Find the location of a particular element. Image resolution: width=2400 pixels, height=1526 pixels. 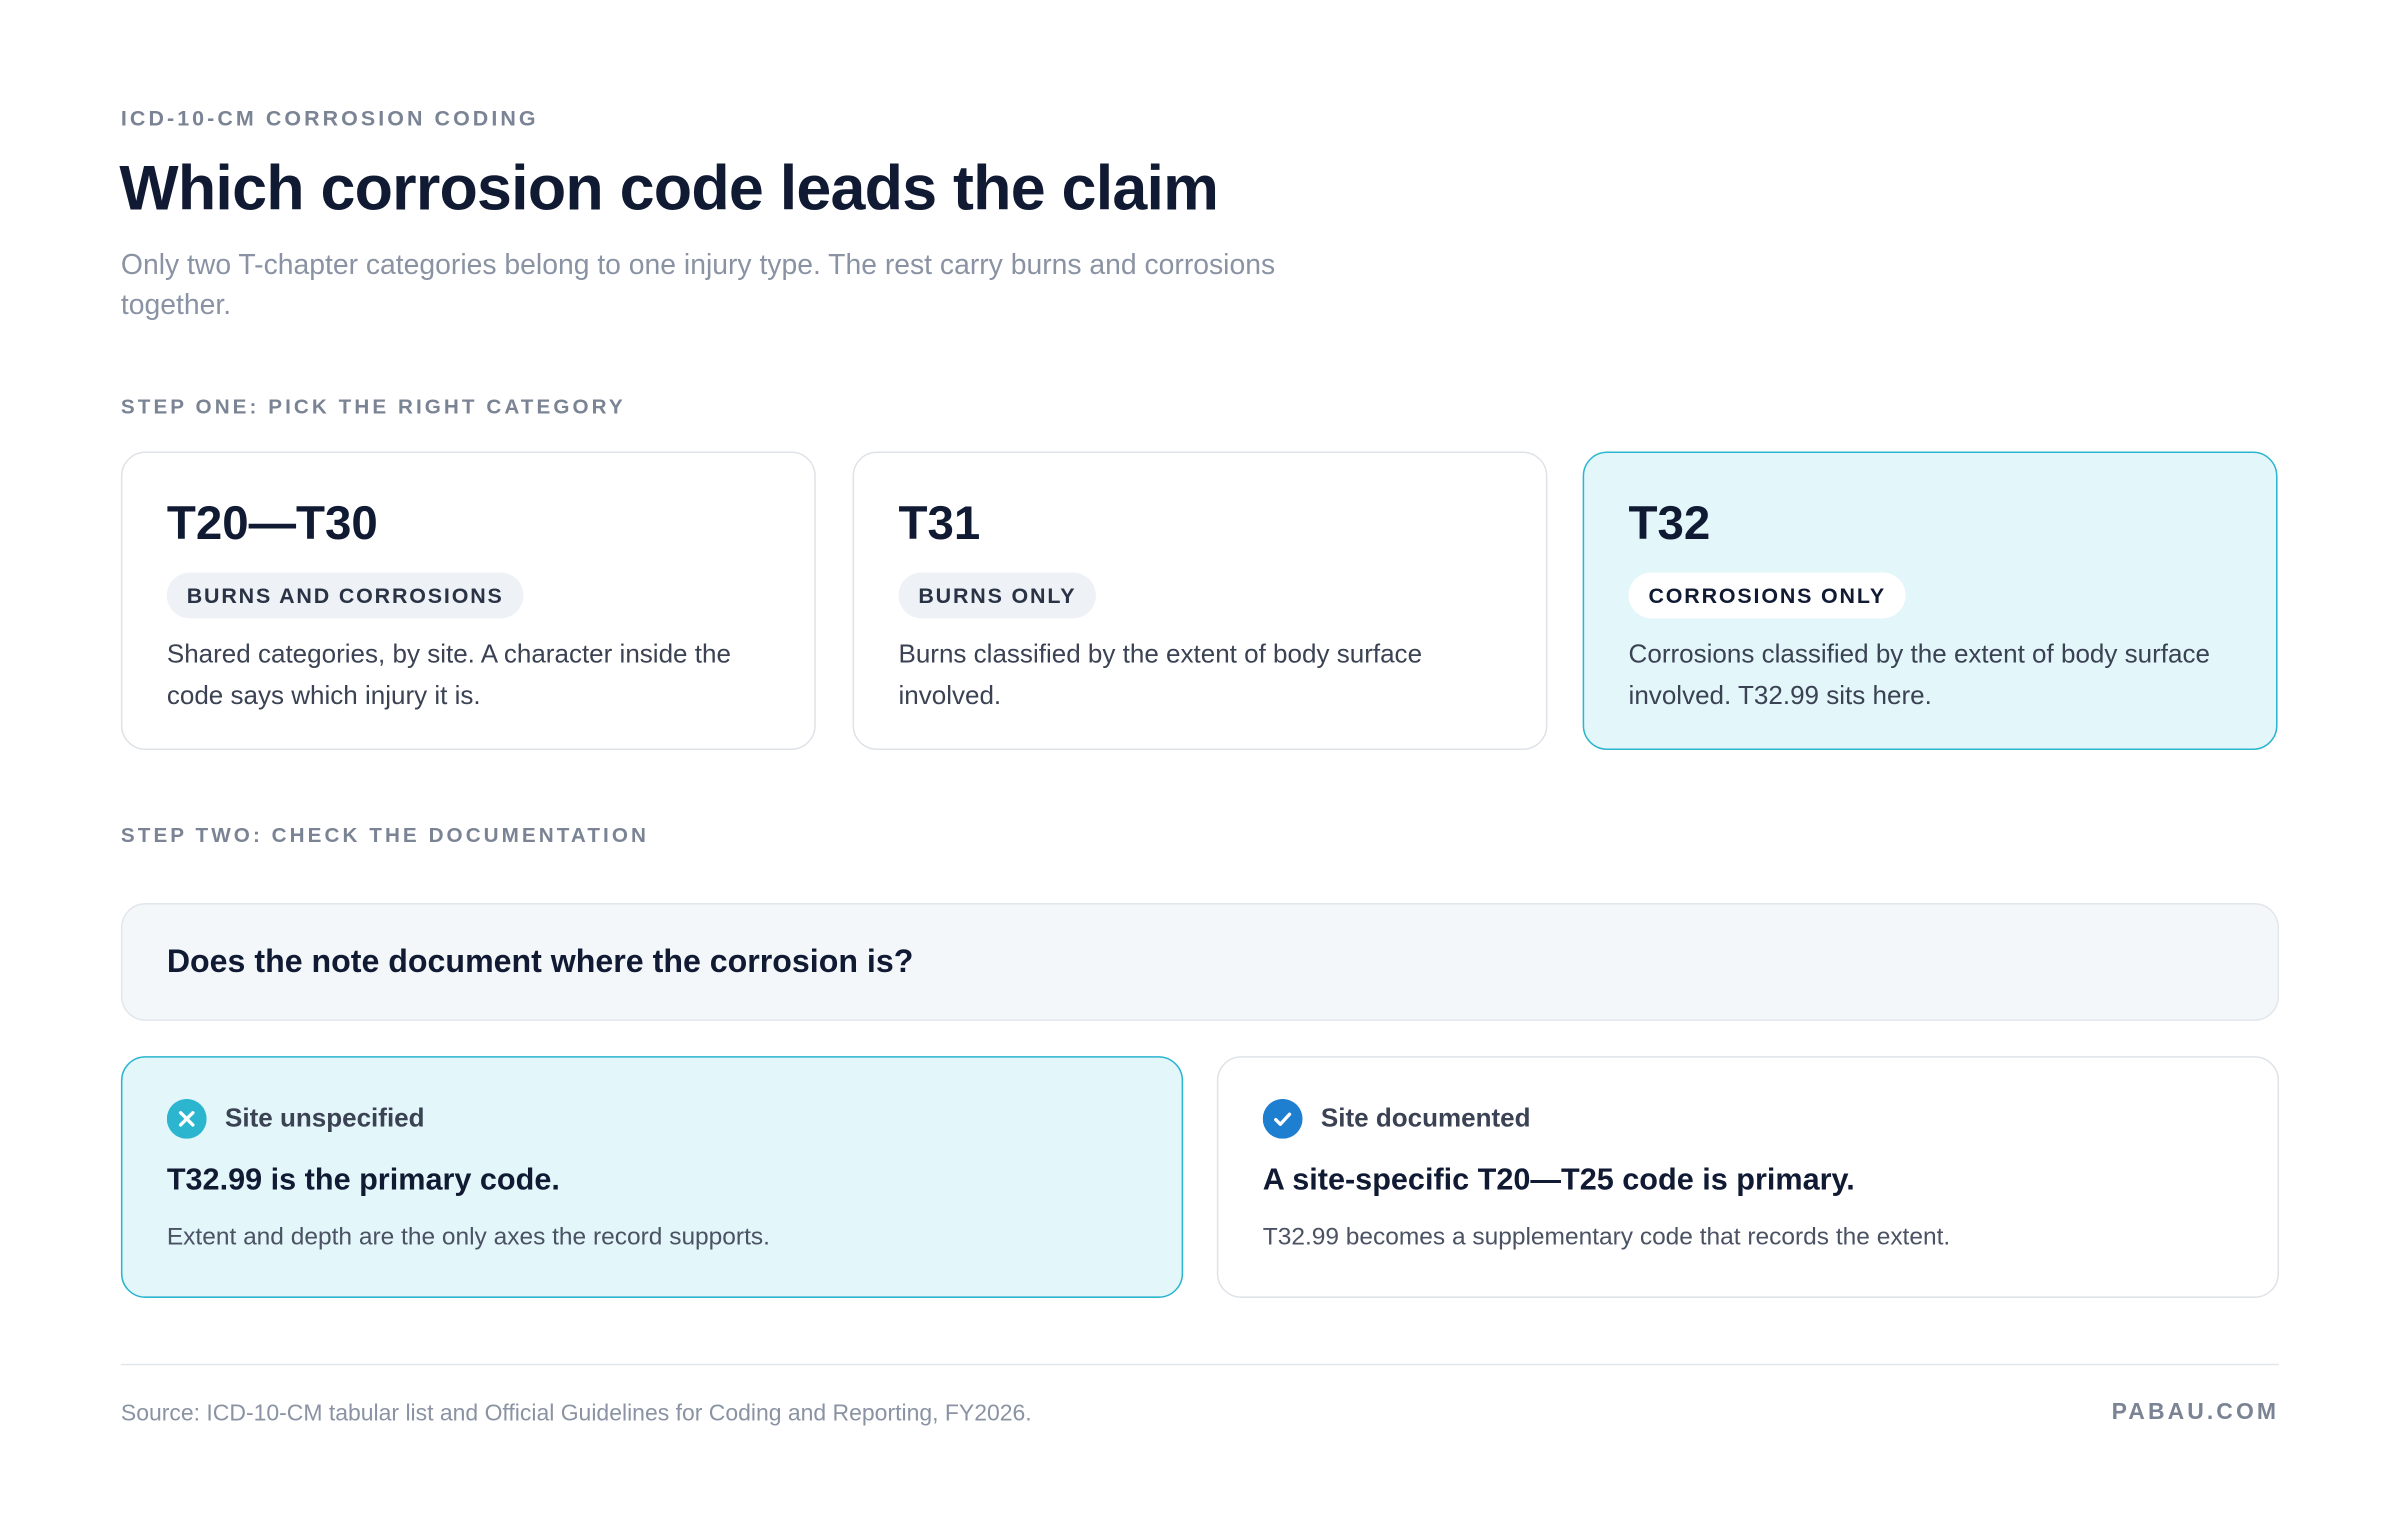

title: Which corrosion code leads the claim is located at coordinates (669, 188).